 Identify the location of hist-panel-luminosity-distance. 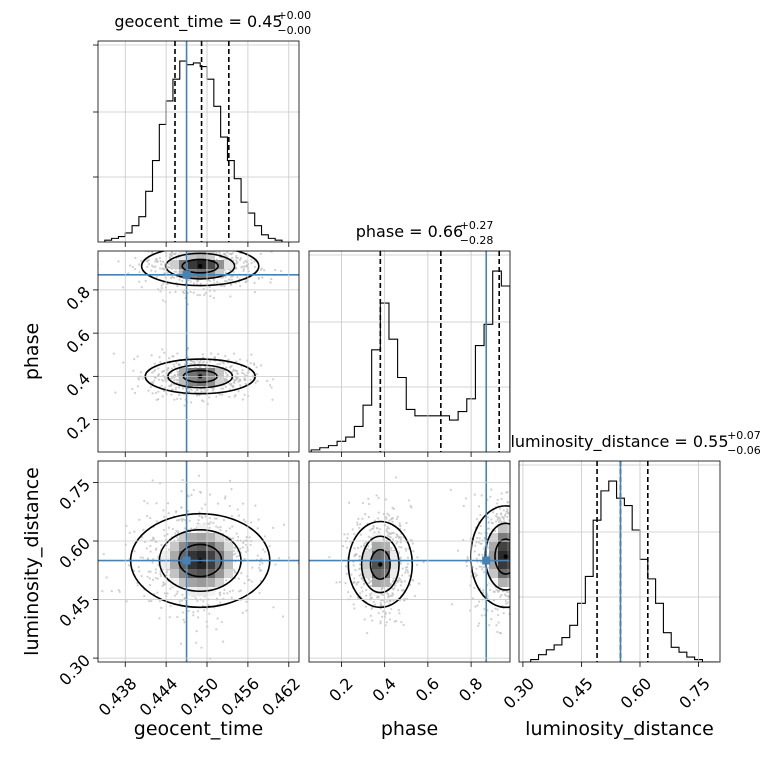
(619, 561).